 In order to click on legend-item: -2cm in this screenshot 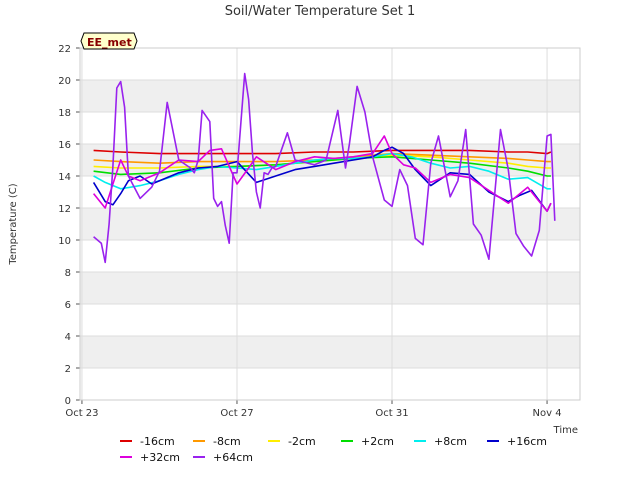, I will do `click(292, 441)`.